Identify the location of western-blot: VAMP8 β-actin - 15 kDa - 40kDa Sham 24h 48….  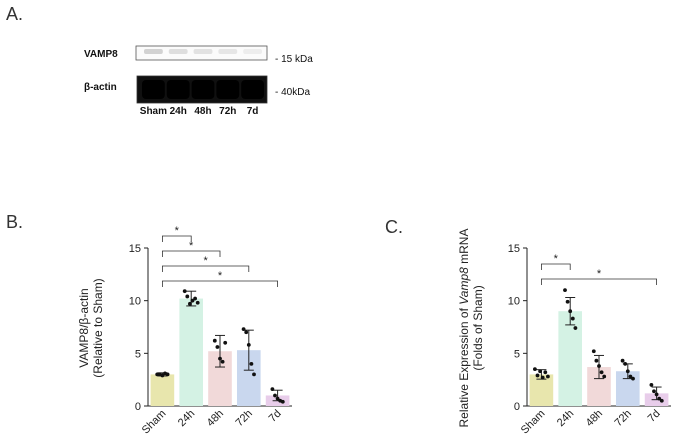
(198, 81).